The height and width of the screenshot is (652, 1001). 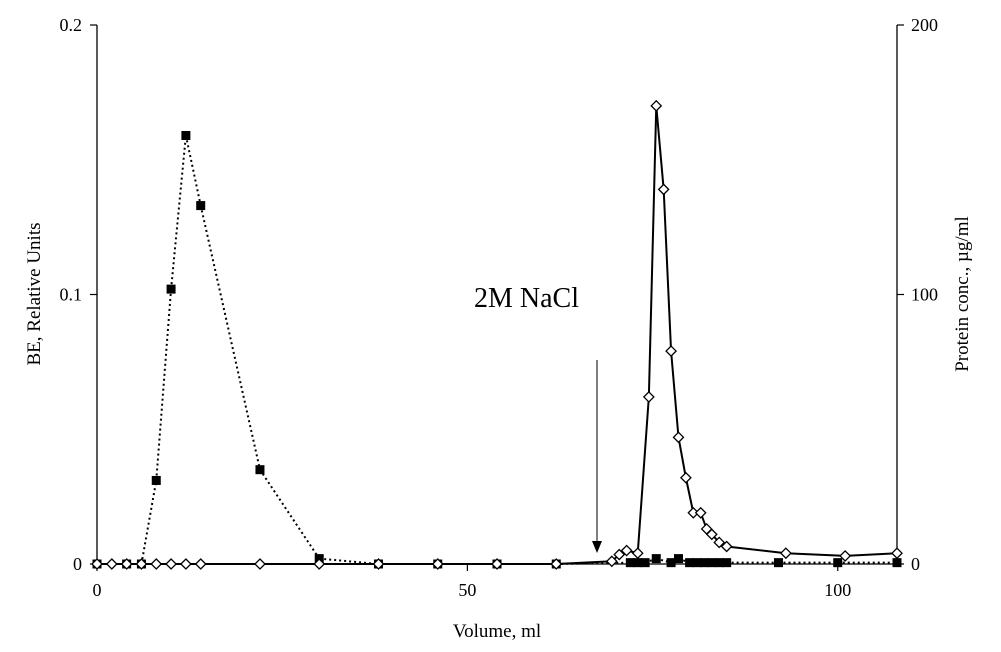 I want to click on x-tick-label: 0, so click(x=97, y=590).